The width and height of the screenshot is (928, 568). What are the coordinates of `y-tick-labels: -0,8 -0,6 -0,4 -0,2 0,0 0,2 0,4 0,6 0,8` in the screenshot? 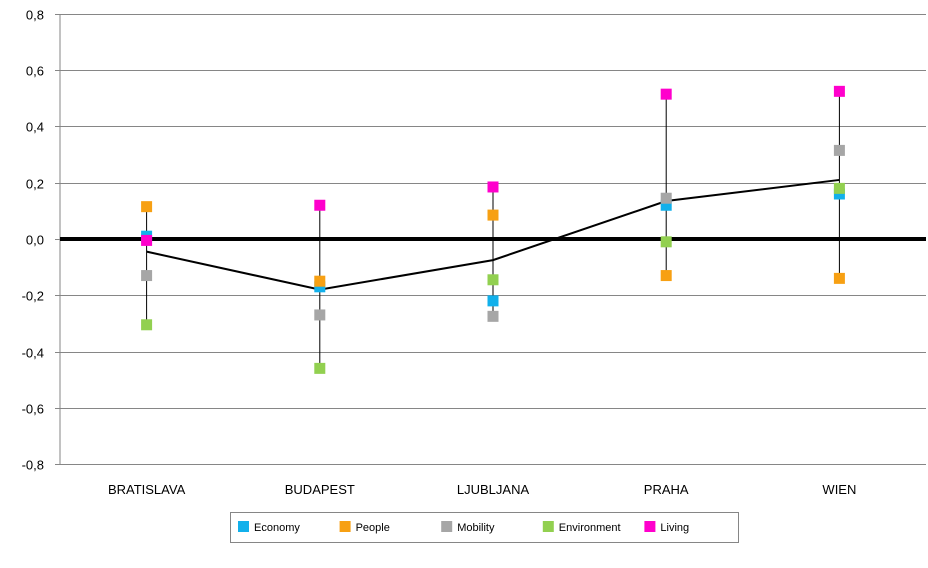 It's located at (33, 240).